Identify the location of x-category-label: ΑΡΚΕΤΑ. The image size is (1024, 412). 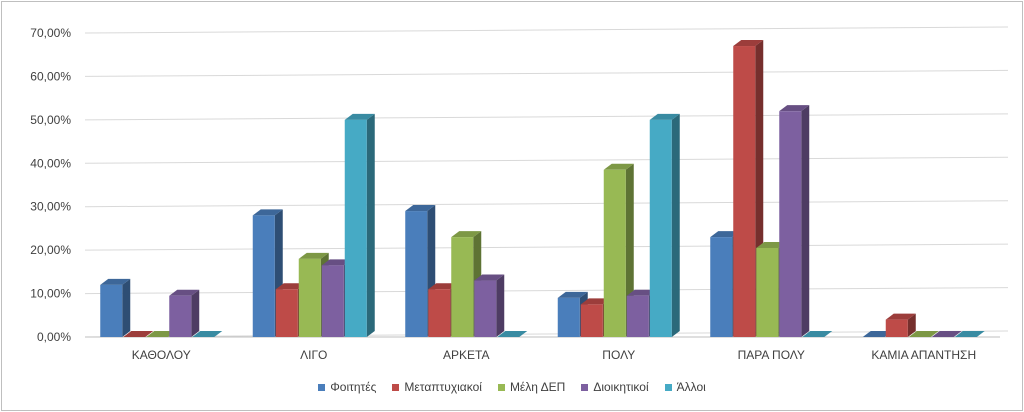
(466, 355).